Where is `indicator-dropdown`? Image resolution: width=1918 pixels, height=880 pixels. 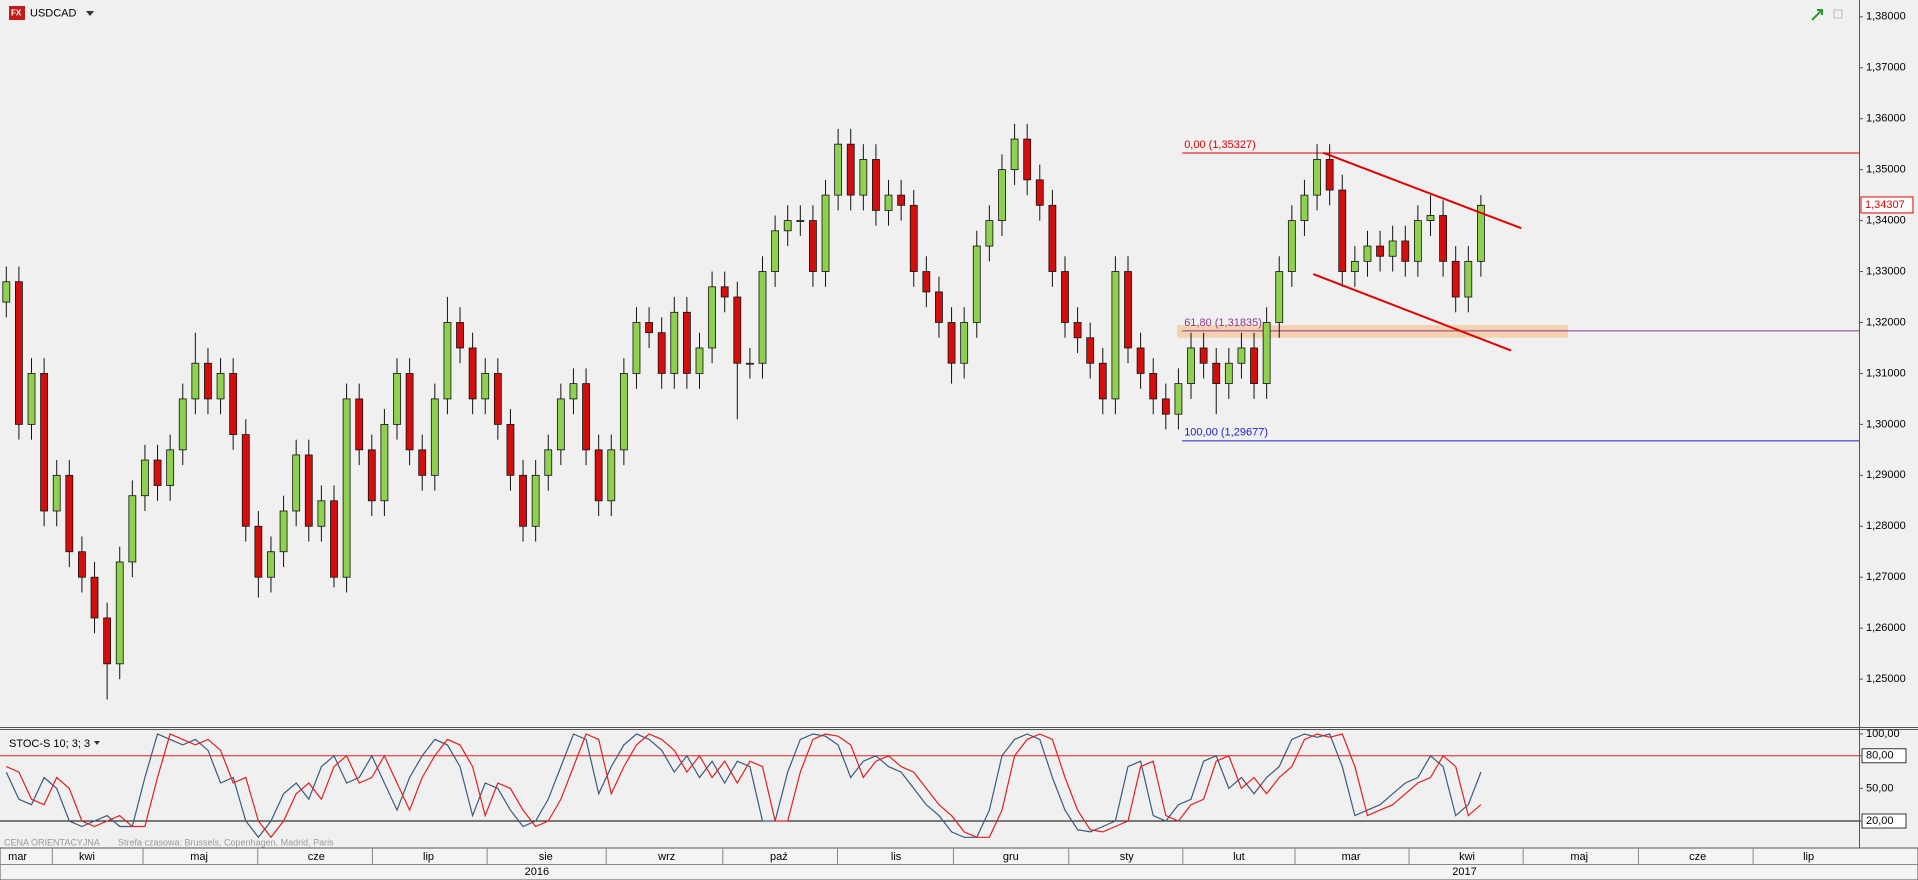 indicator-dropdown is located at coordinates (97, 743).